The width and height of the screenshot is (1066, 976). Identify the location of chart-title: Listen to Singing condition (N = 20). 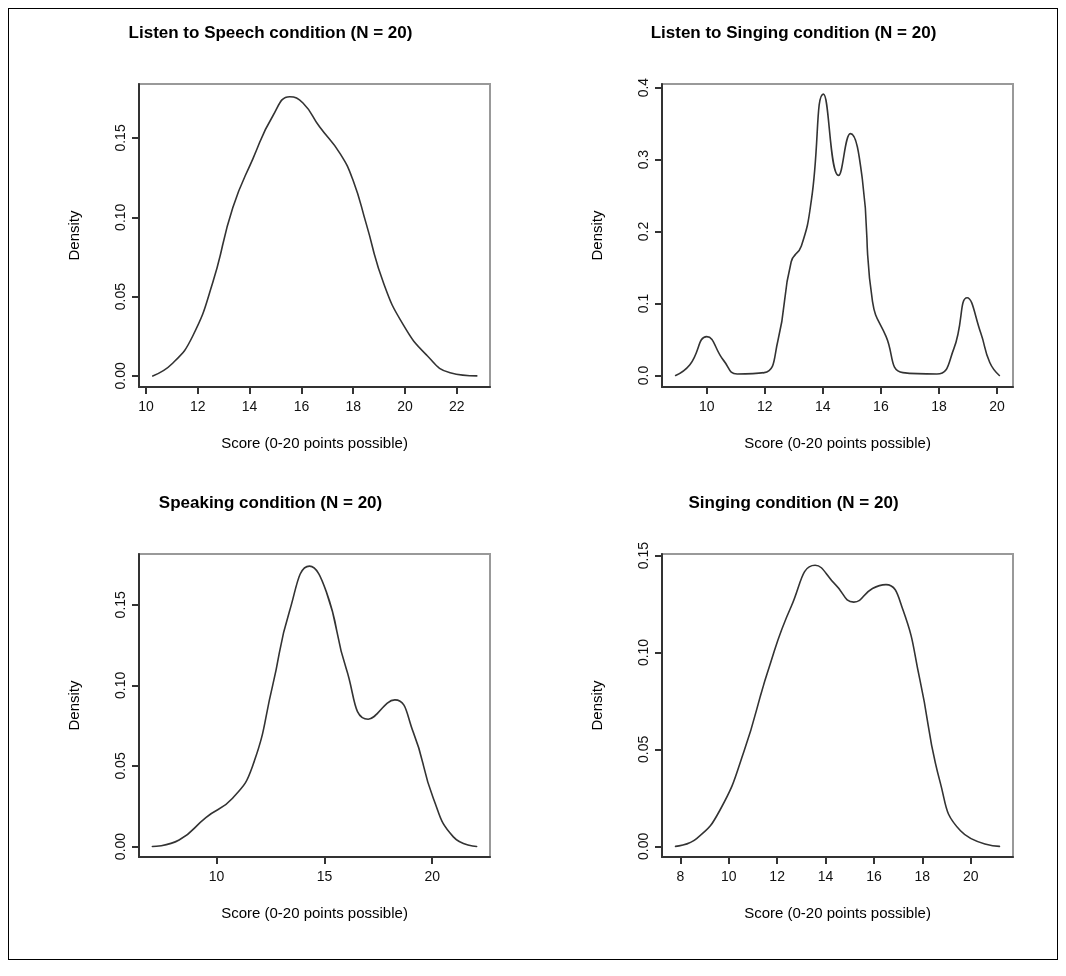
(793, 32).